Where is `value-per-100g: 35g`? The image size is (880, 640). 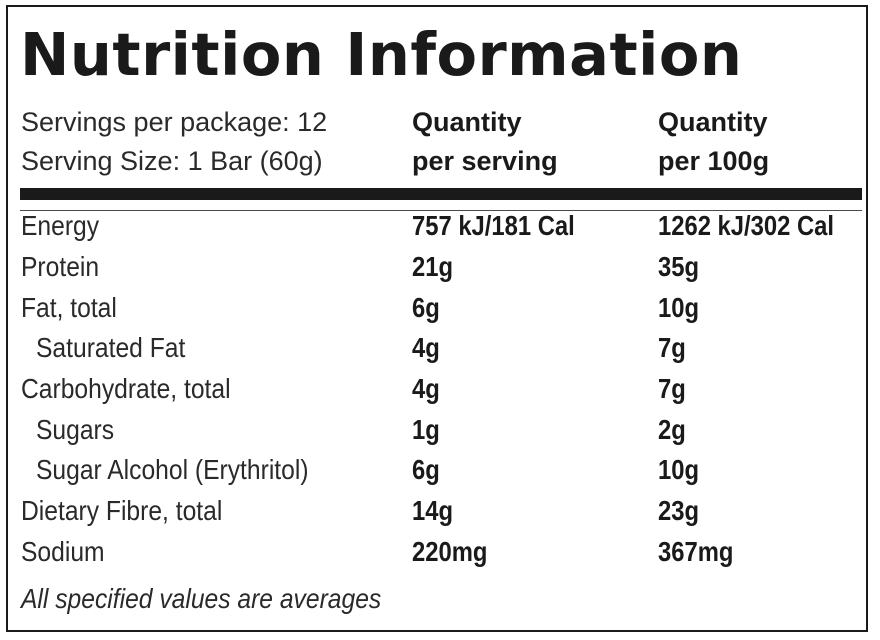 value-per-100g: 35g is located at coordinates (679, 266).